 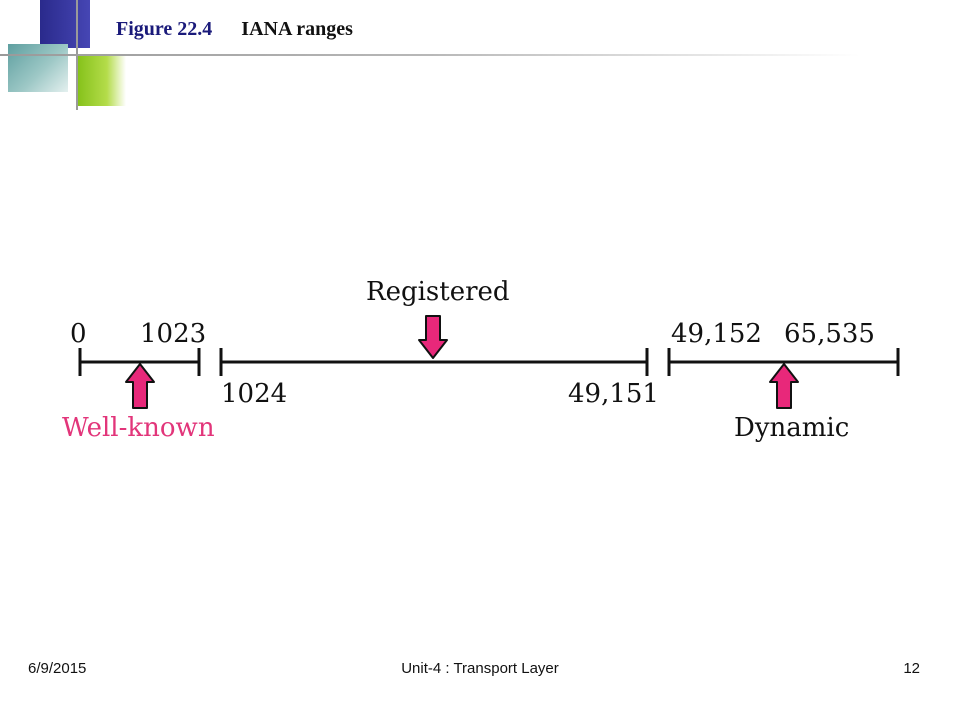 I want to click on dynamic-start-label: 49,152, so click(x=716, y=334).